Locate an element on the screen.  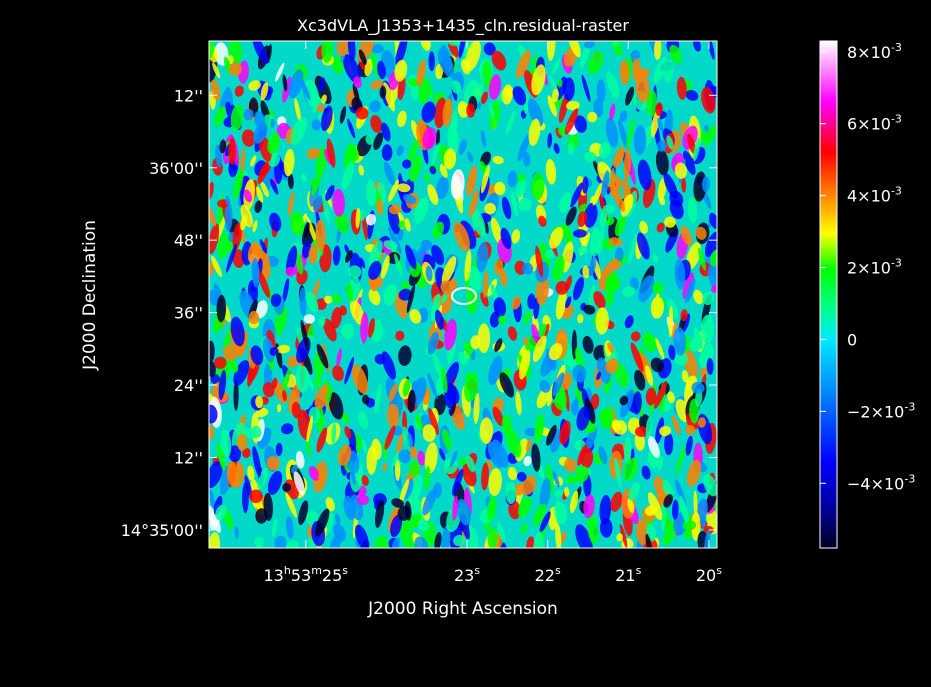
y-tick-label: 36'00'' is located at coordinates (176, 168).